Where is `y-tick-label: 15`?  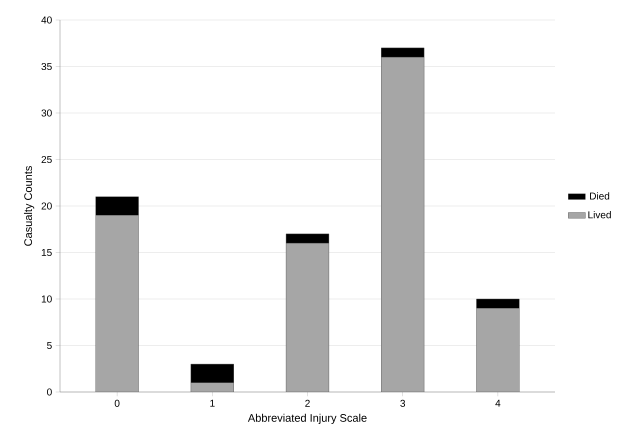 y-tick-label: 15 is located at coordinates (47, 252).